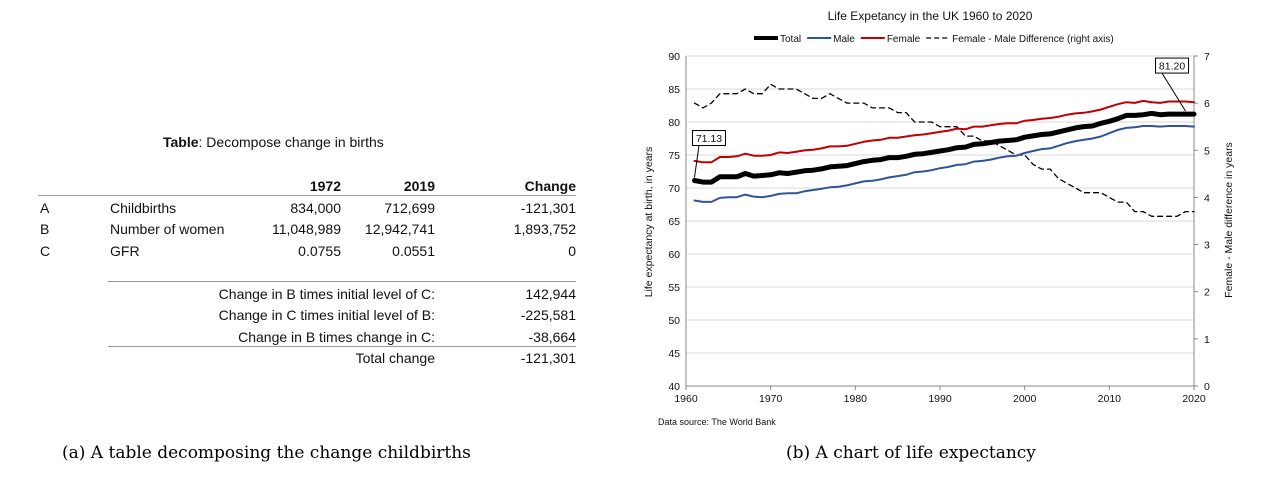  I want to click on chart-annotations: 71.13 81.20, so click(940, 117).